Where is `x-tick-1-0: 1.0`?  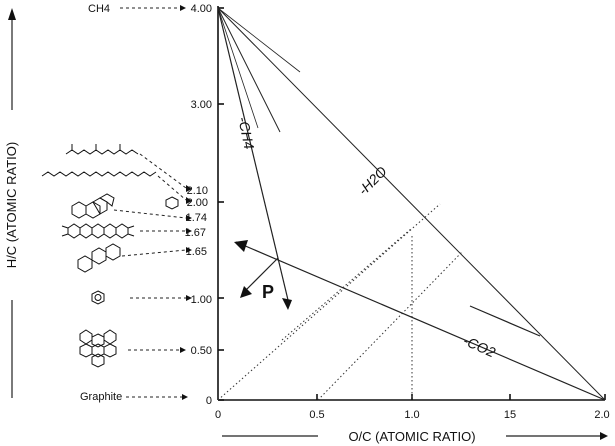
x-tick-1-0: 1.0 is located at coordinates (411, 415).